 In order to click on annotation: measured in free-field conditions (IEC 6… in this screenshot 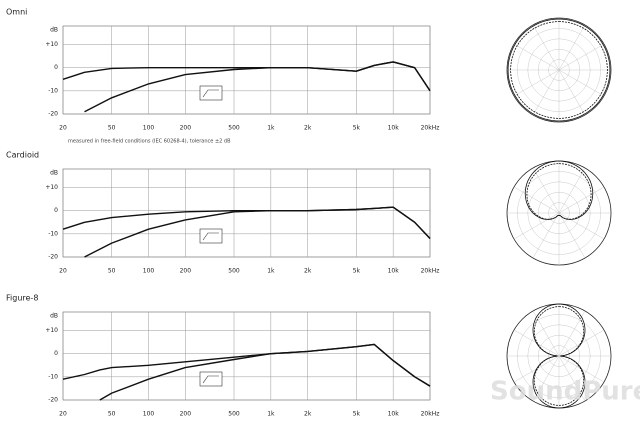, I will do `click(149, 142)`.